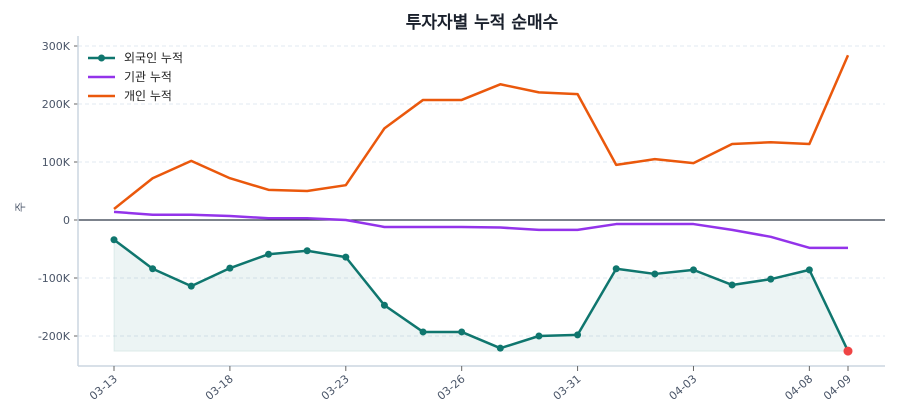 Image resolution: width=900 pixels, height=420 pixels. I want to click on chart-title: 투자자별 누적 순매수, so click(482, 23).